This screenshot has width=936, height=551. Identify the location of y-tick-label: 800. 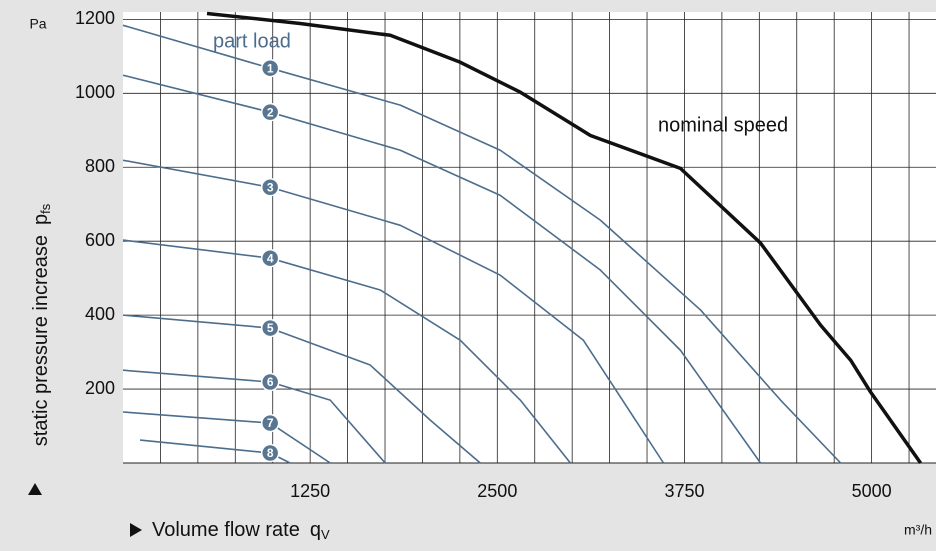
(100, 166).